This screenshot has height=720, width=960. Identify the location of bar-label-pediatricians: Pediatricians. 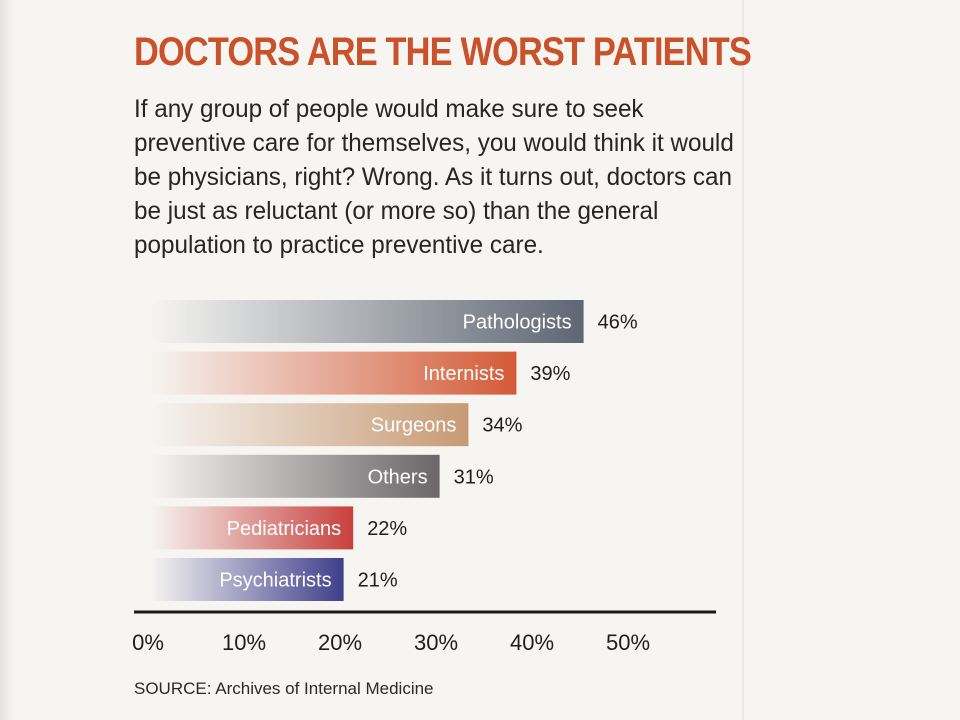
(284, 529).